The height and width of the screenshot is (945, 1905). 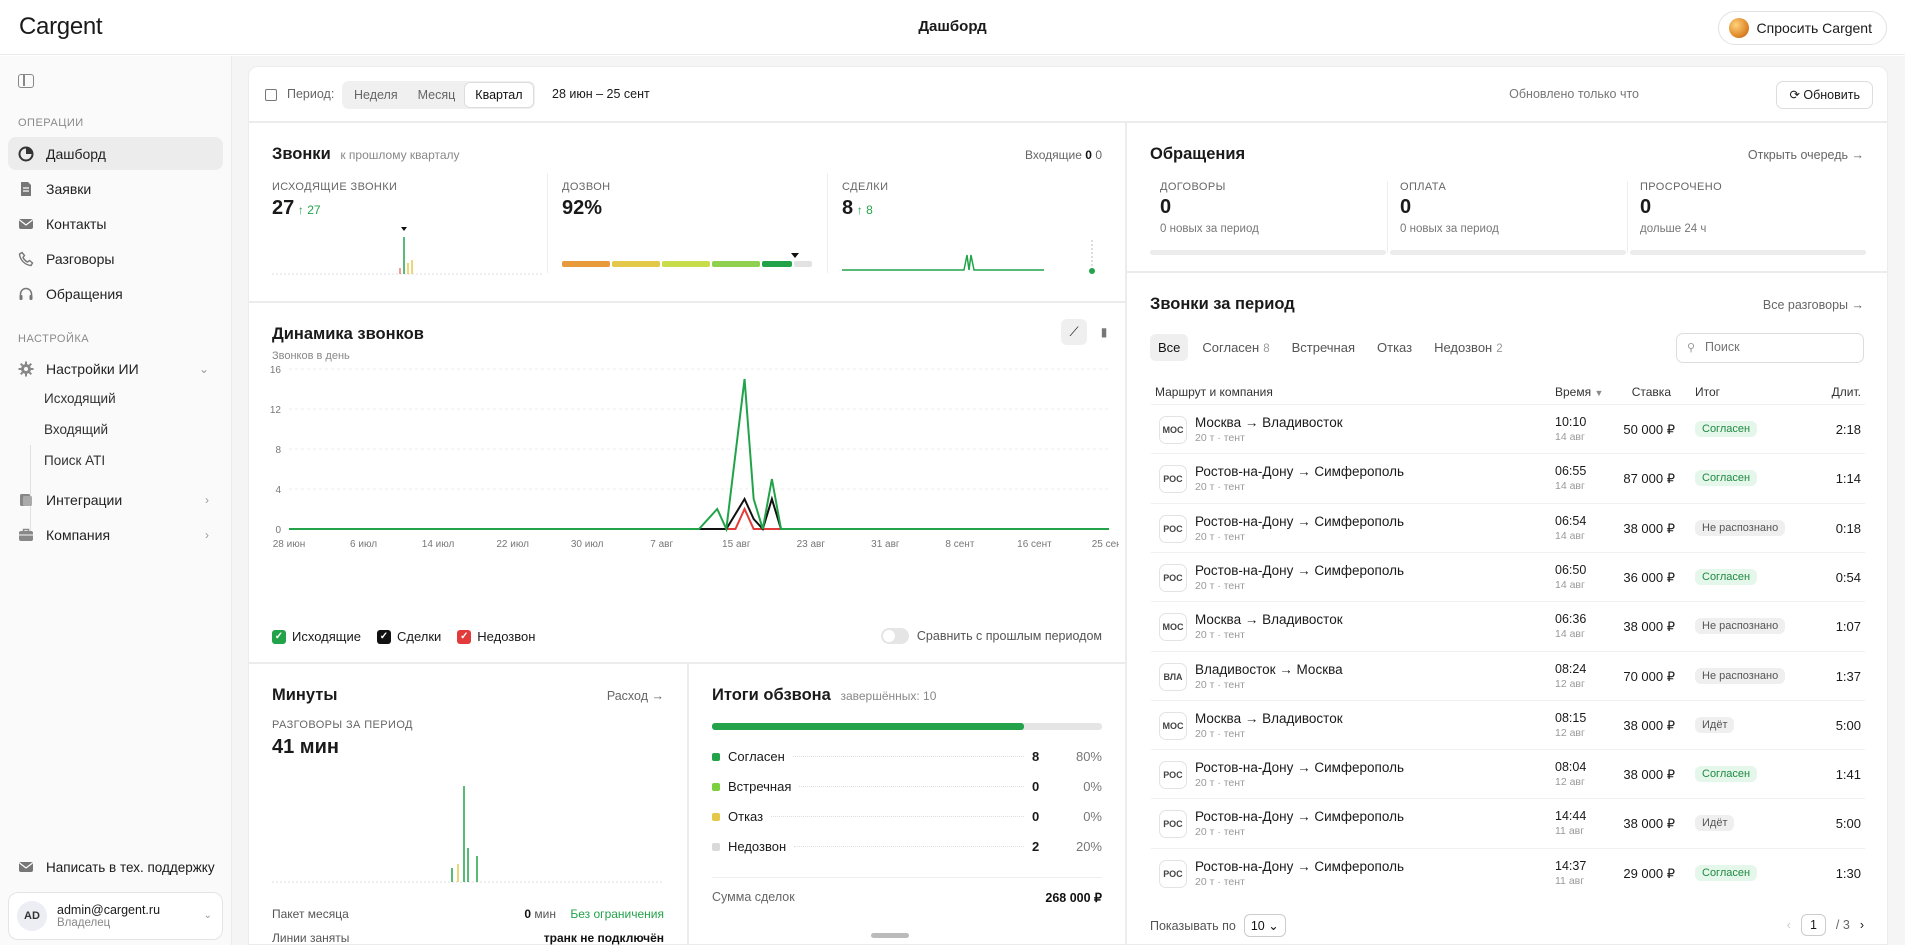 I want to click on col-result: Итог, so click(x=1708, y=392).